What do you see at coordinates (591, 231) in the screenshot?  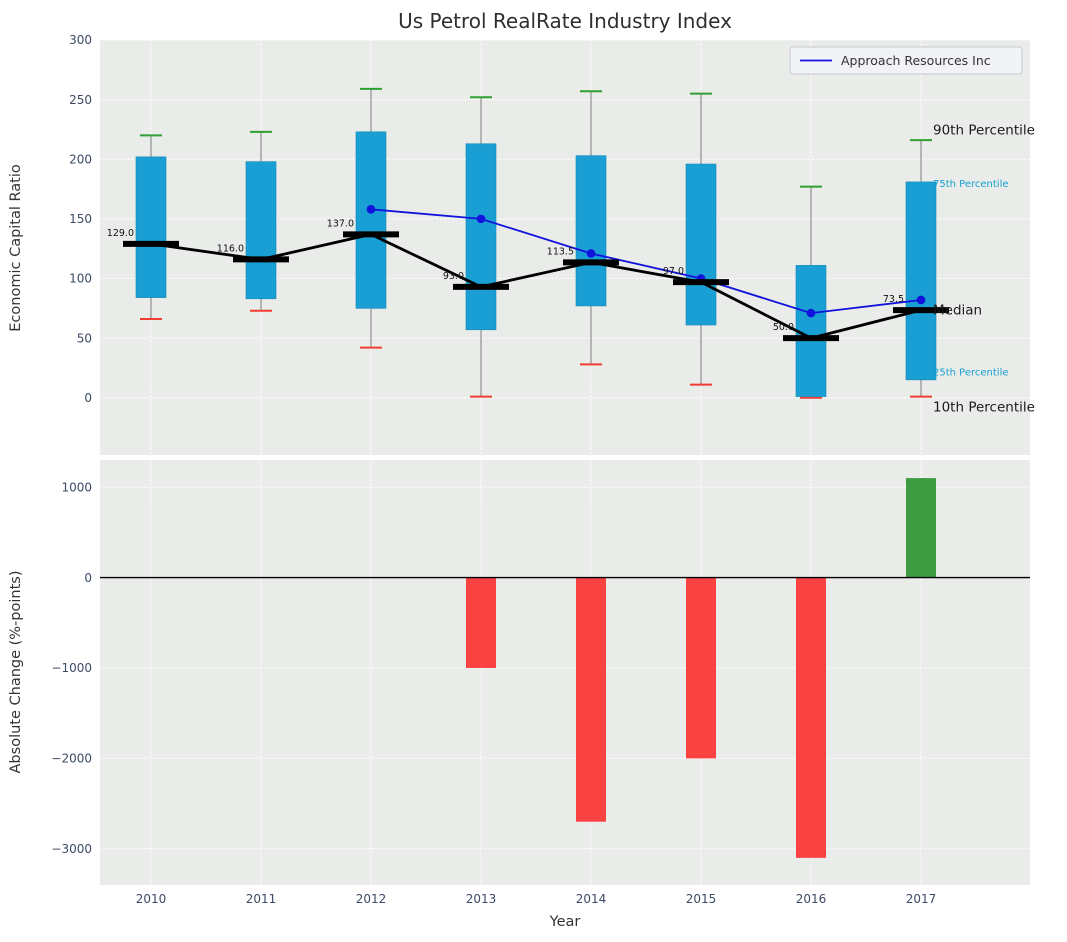 I see `iqr-box-2014` at bounding box center [591, 231].